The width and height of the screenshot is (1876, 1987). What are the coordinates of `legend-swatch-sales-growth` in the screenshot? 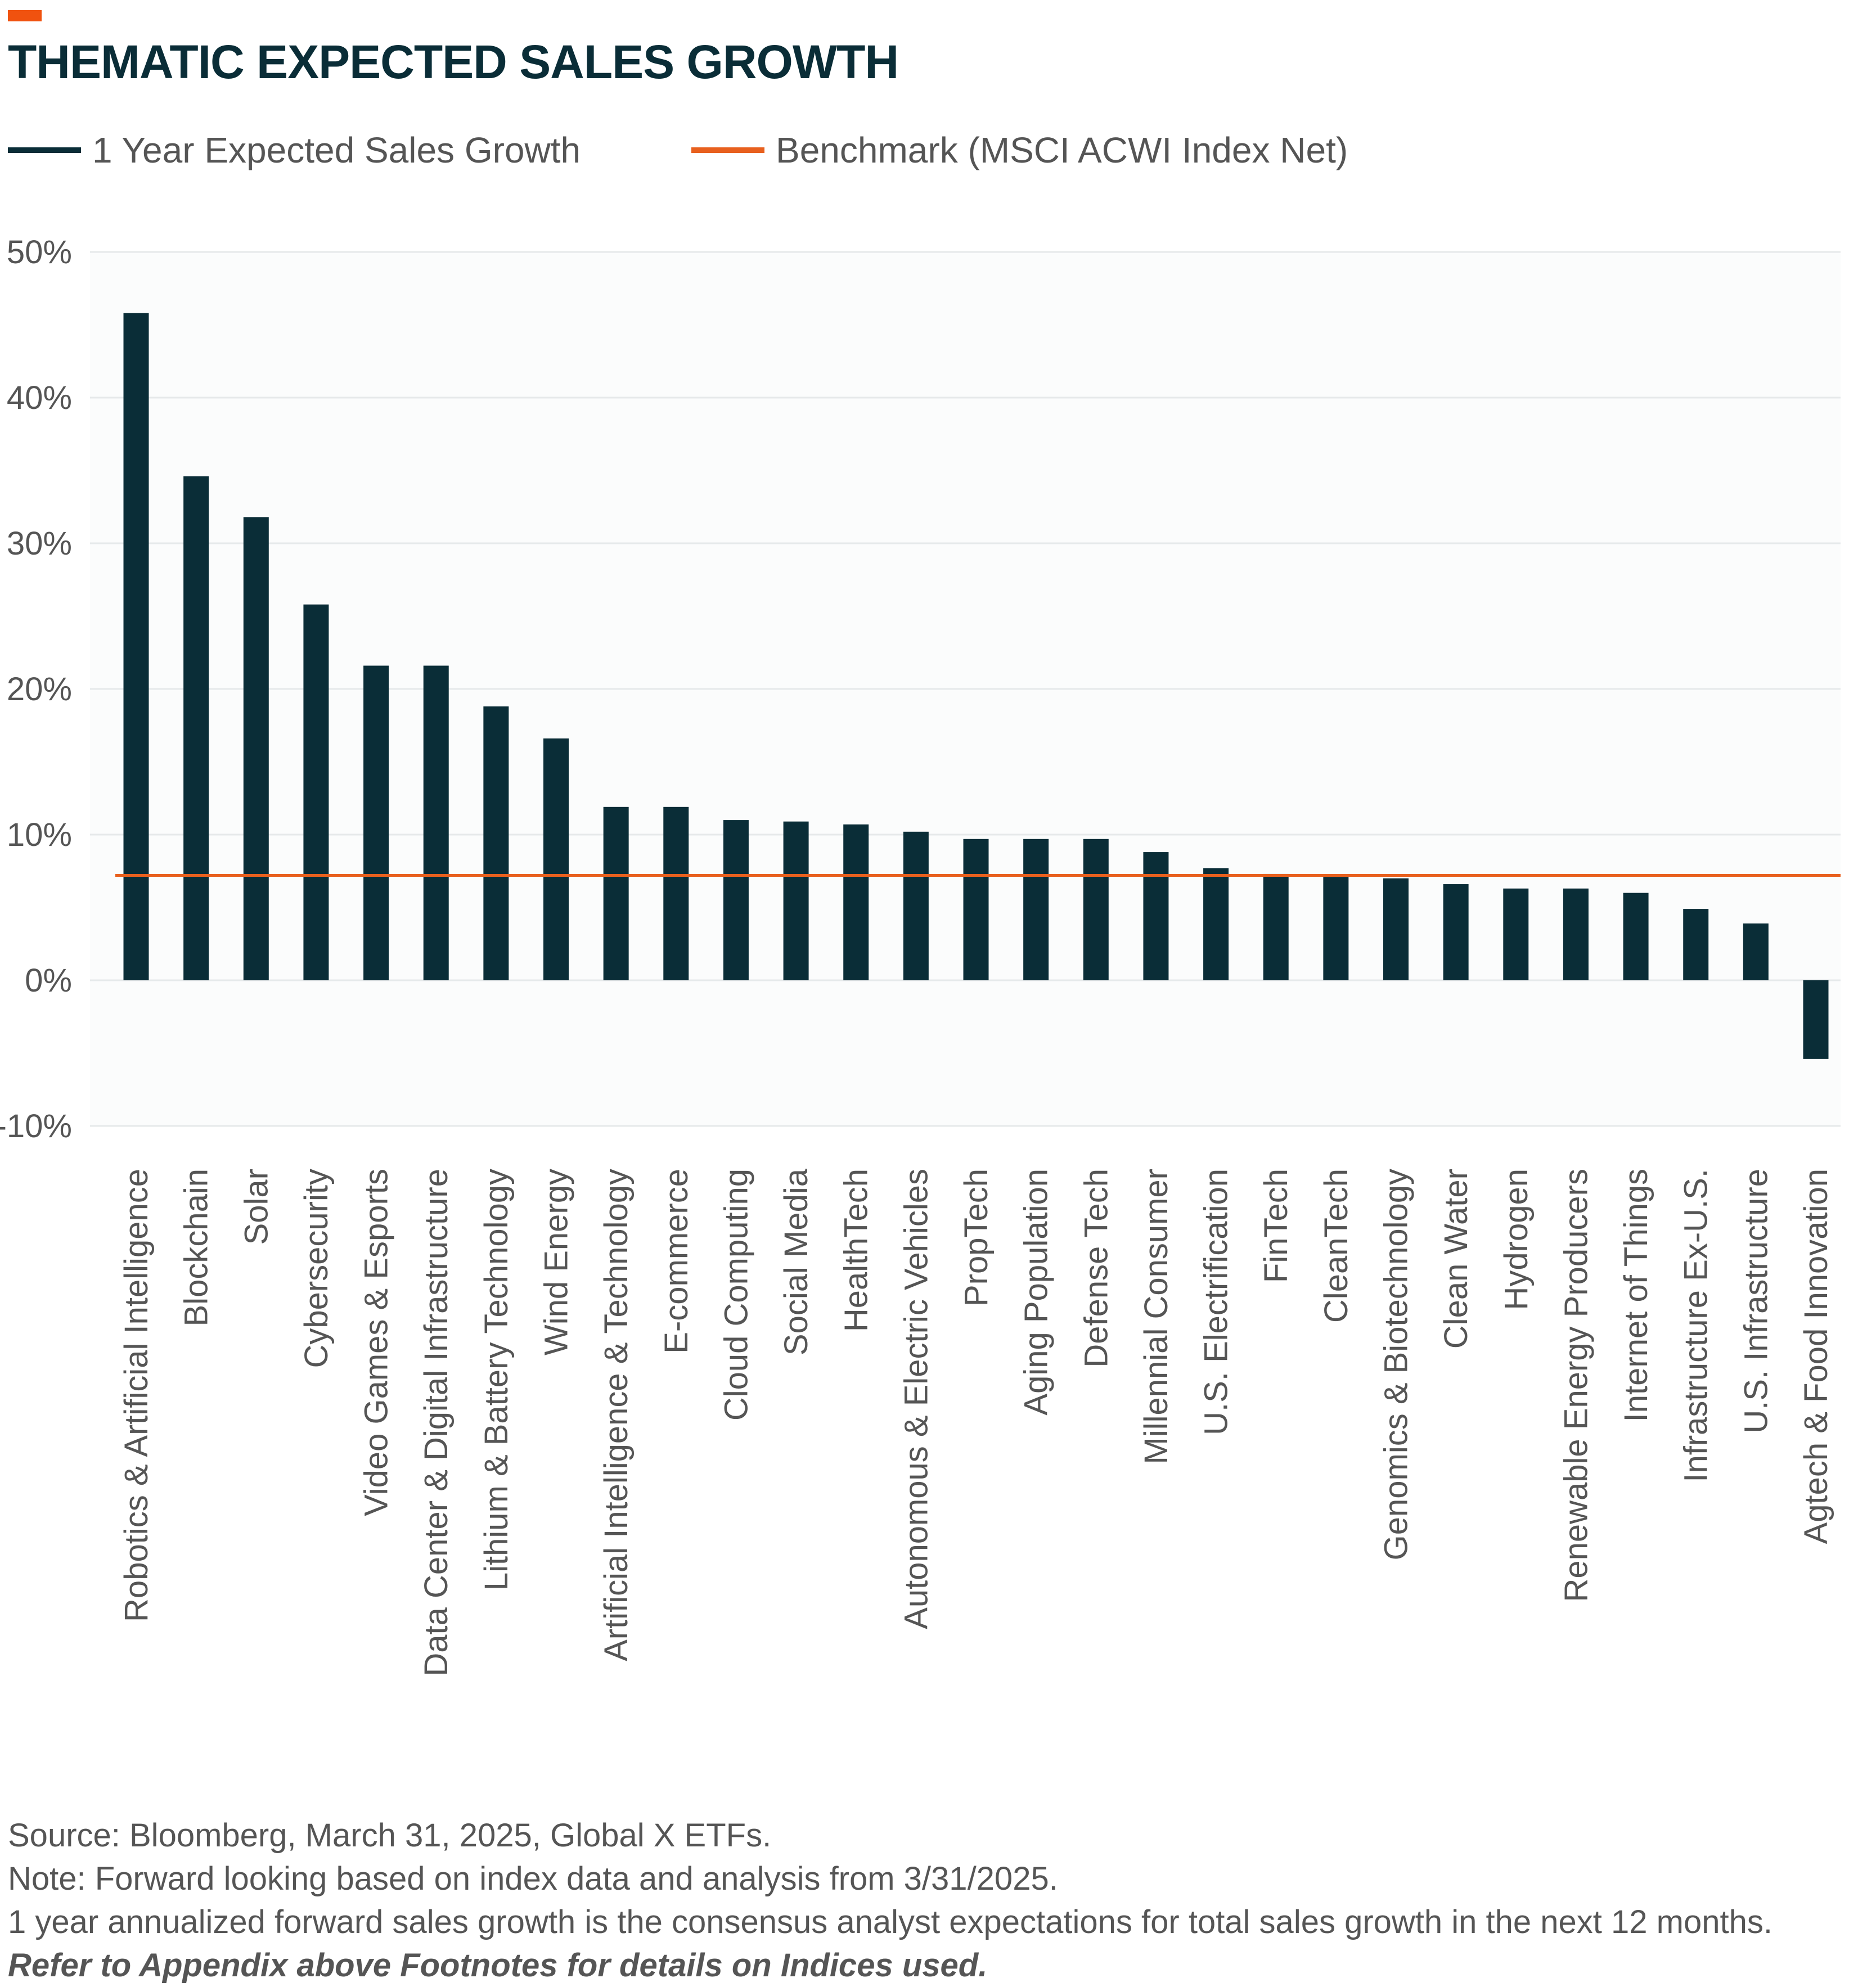 It's located at (44, 150).